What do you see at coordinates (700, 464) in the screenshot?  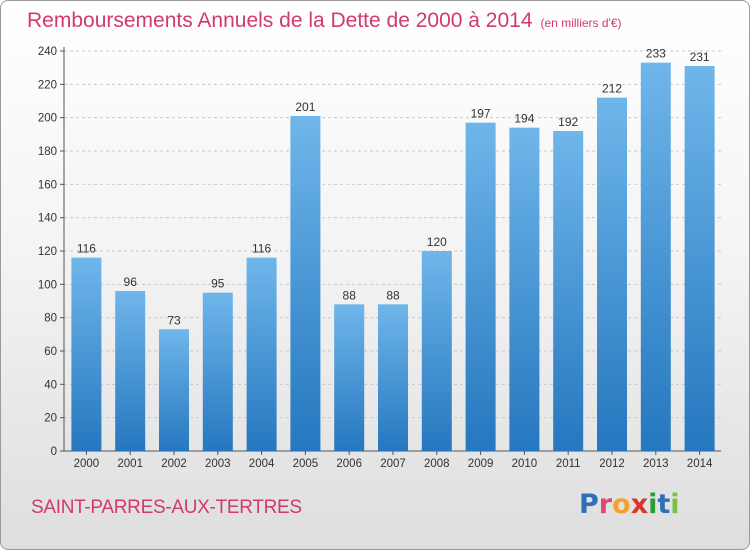 I see `x-tick-label: 2014` at bounding box center [700, 464].